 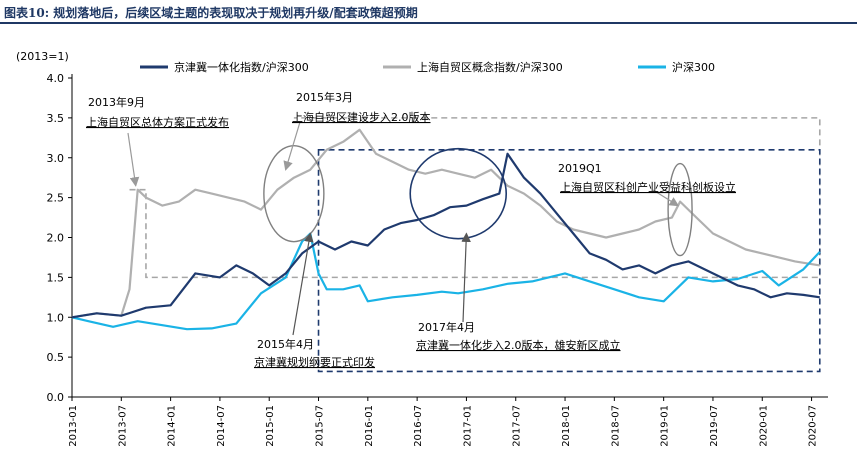 What do you see at coordinates (518, 345) in the screenshot?
I see `annotation-text: 京津冀一体化步入2.0版本，雄安新区成立` at bounding box center [518, 345].